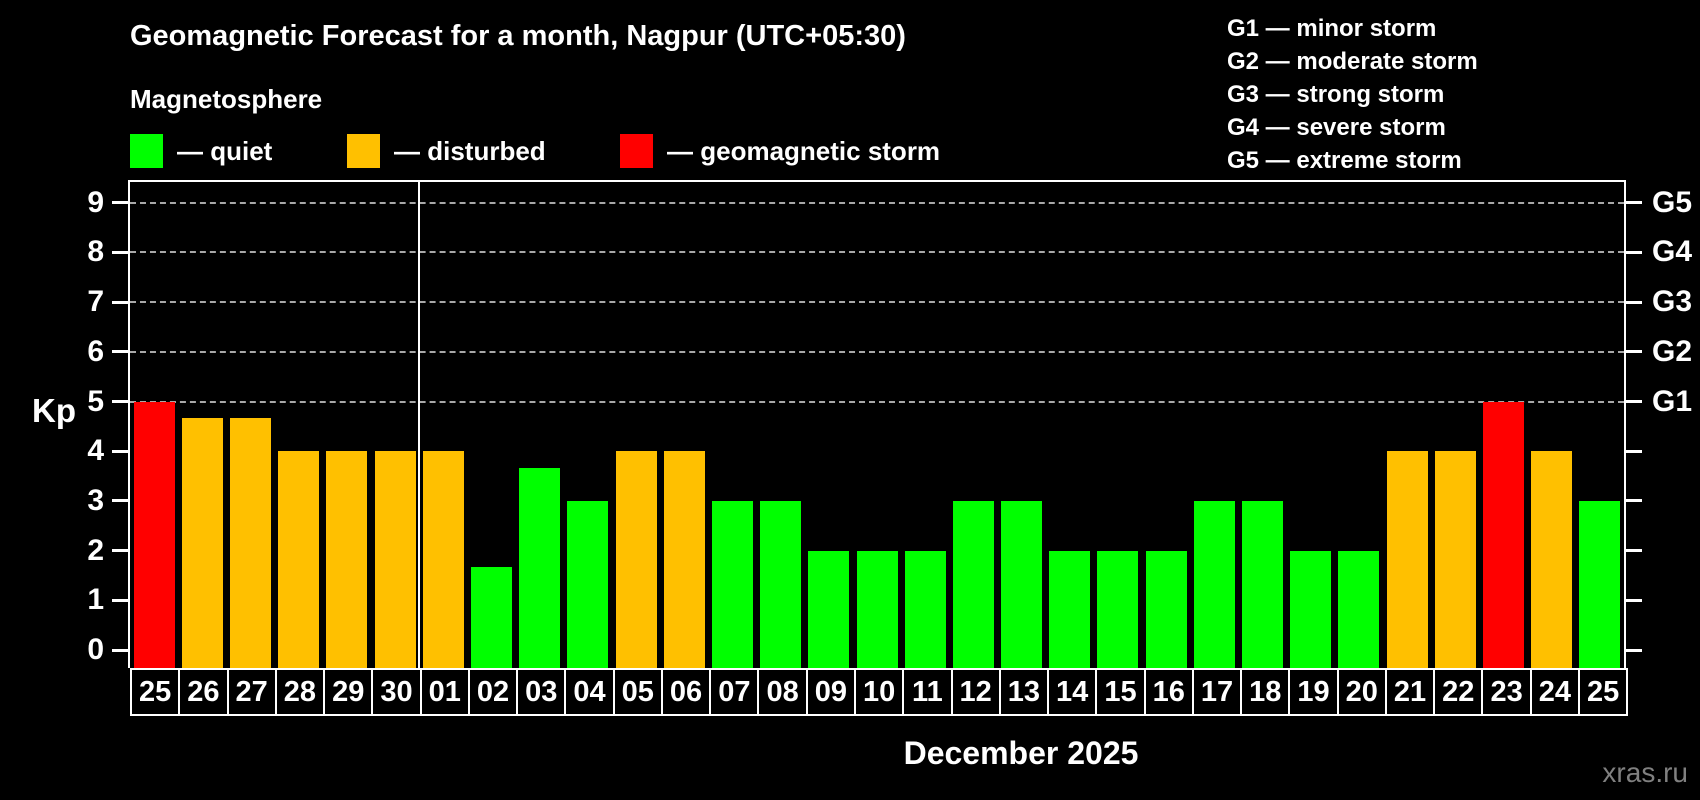 The height and width of the screenshot is (800, 1700). What do you see at coordinates (95, 302) in the screenshot?
I see `y-tick-label: 7` at bounding box center [95, 302].